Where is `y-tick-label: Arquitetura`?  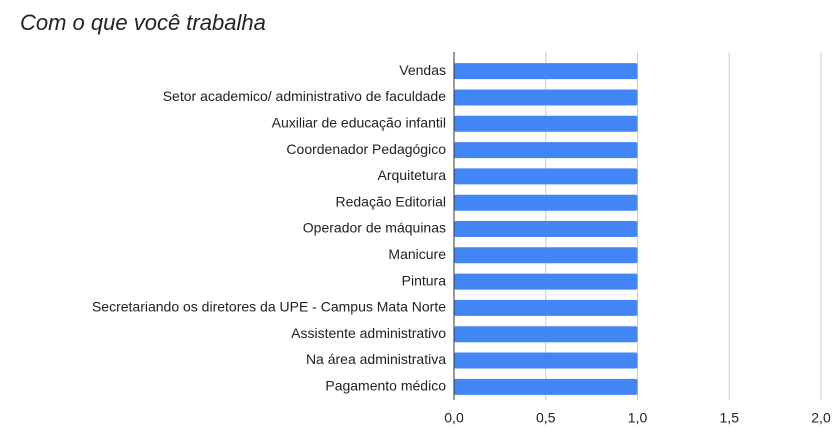 y-tick-label: Arquitetura is located at coordinates (412, 175).